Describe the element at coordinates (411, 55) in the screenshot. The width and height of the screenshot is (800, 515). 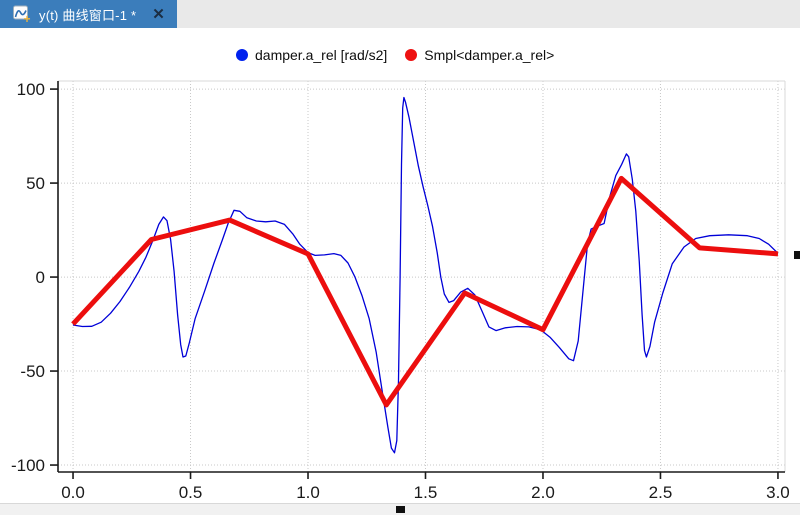
I see `legend-marker-red-icon` at that location.